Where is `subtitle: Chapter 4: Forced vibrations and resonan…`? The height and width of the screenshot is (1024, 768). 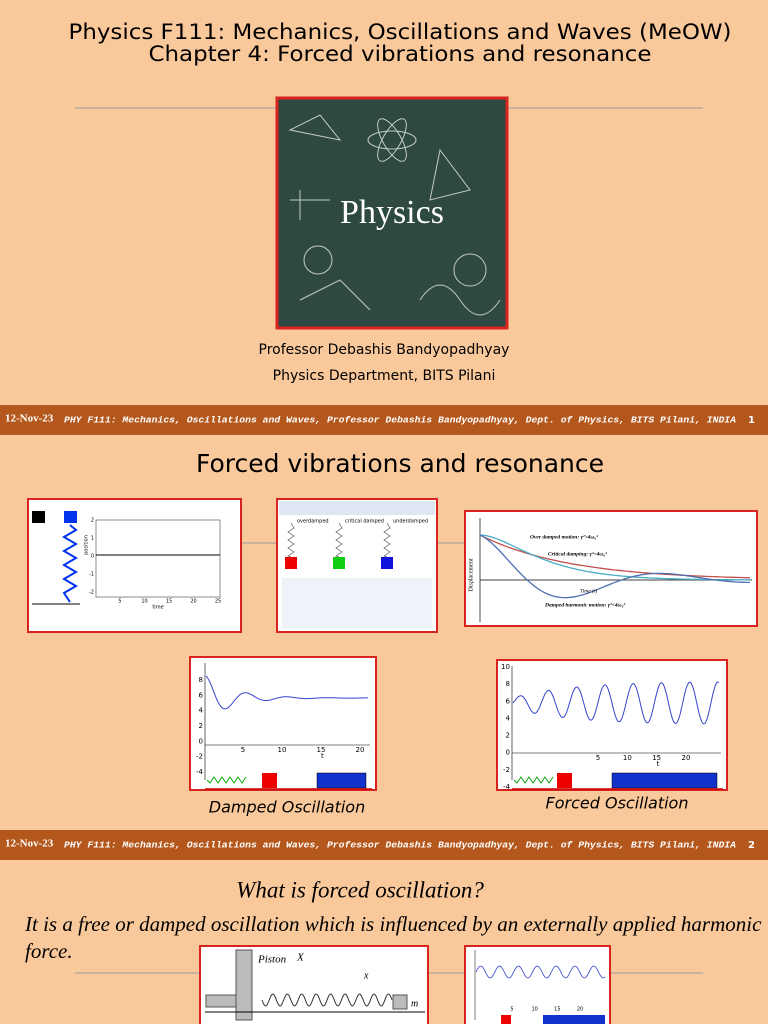
subtitle: Chapter 4: Forced vibrations and resonan… is located at coordinates (400, 54).